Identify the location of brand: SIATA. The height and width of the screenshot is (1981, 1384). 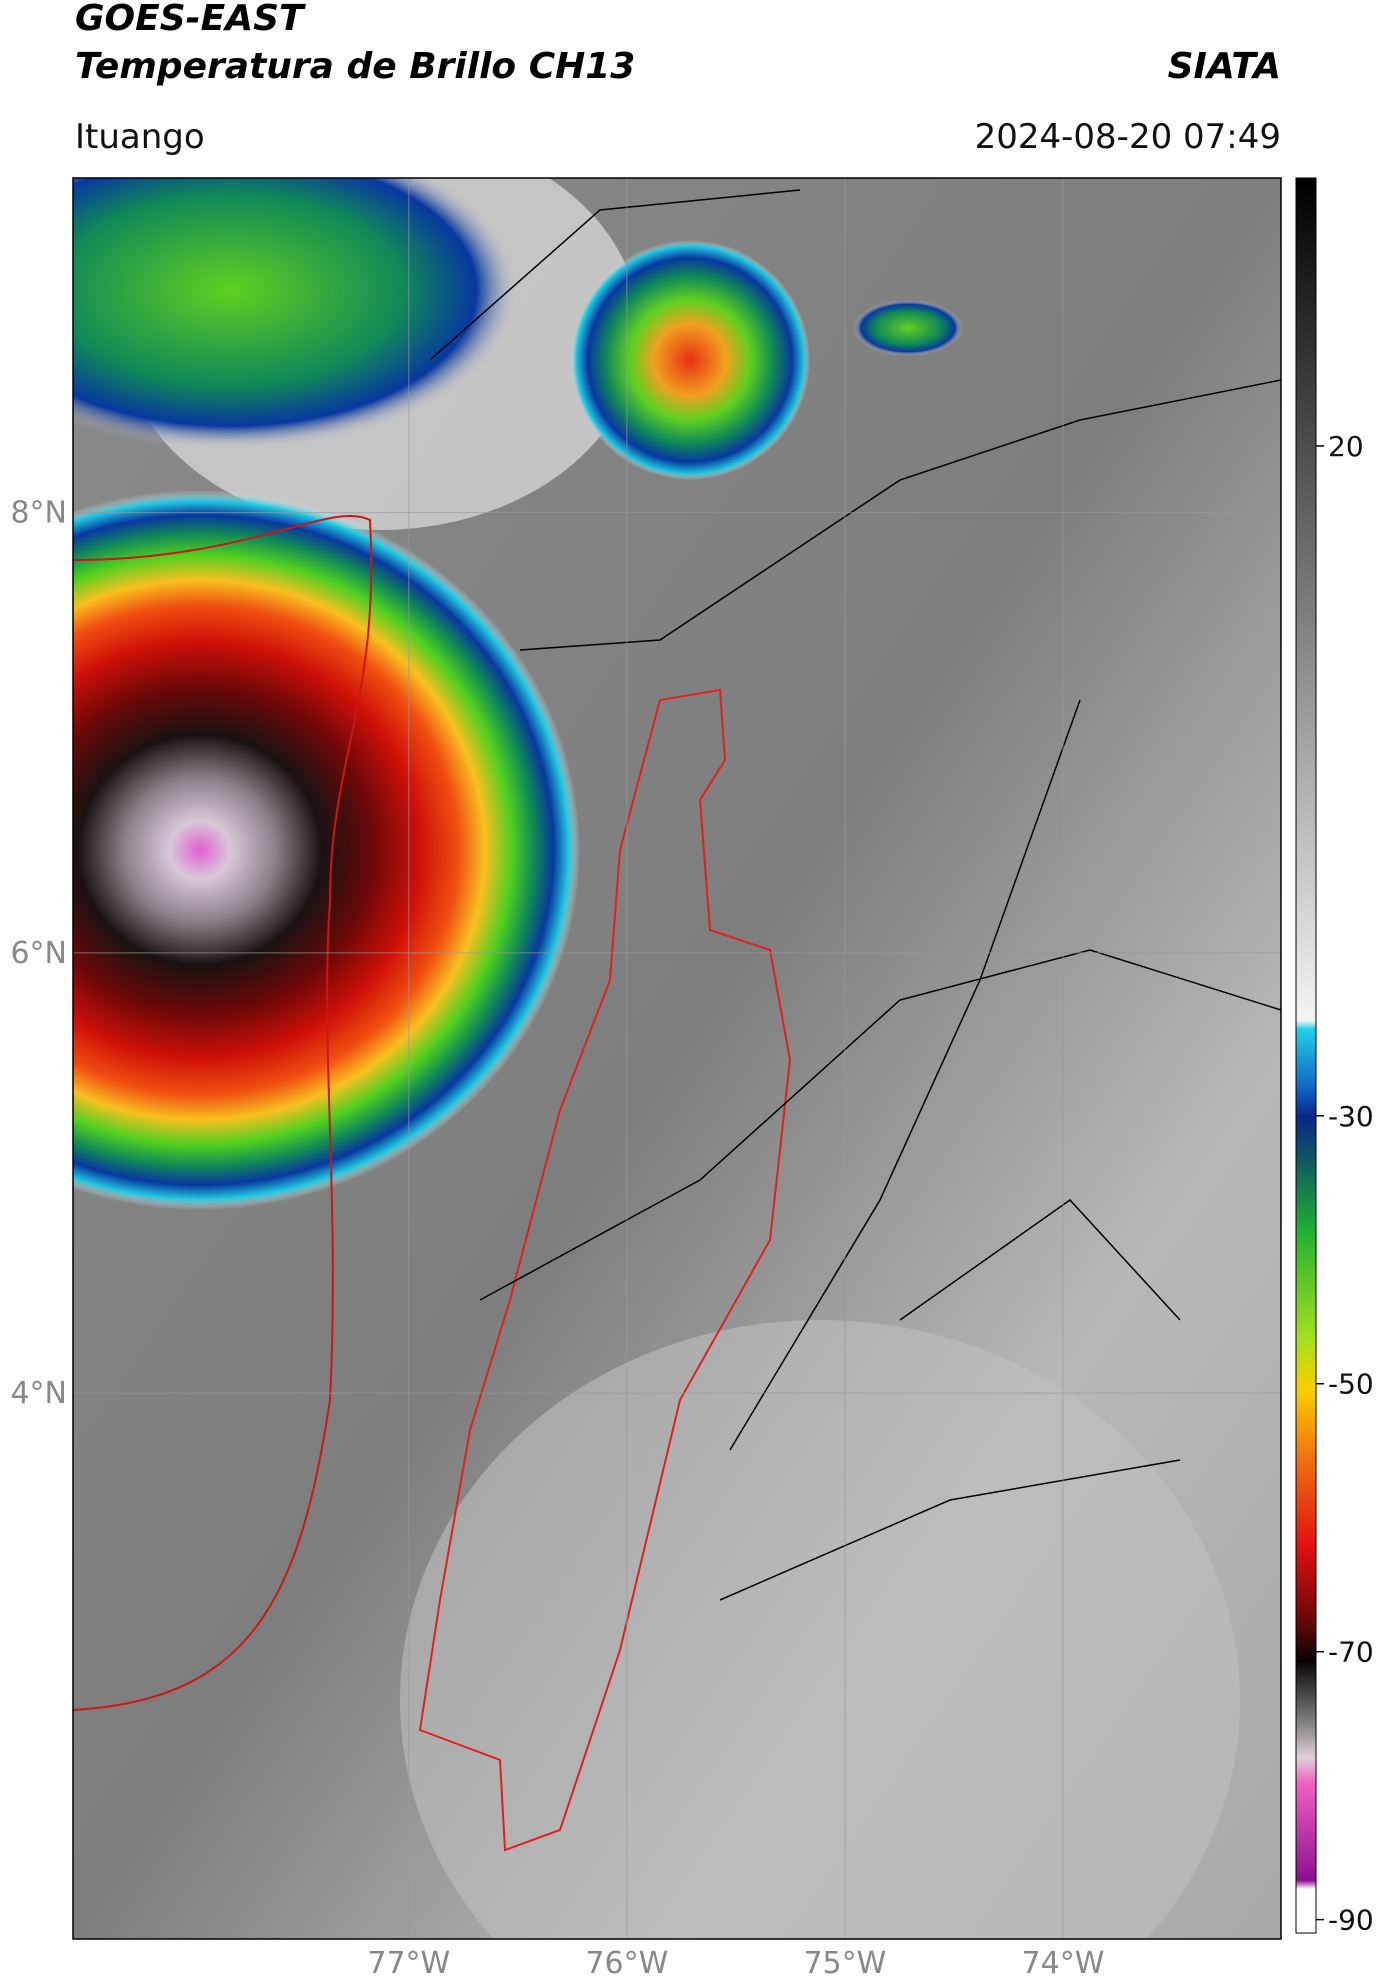
(1224, 66).